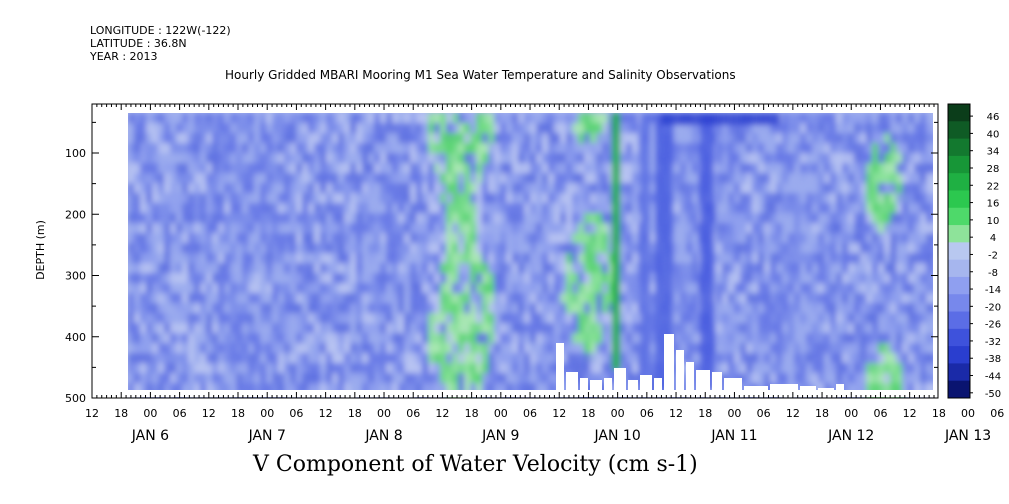  What do you see at coordinates (764, 413) in the screenshot?
I see `x-tick-label: 06` at bounding box center [764, 413].